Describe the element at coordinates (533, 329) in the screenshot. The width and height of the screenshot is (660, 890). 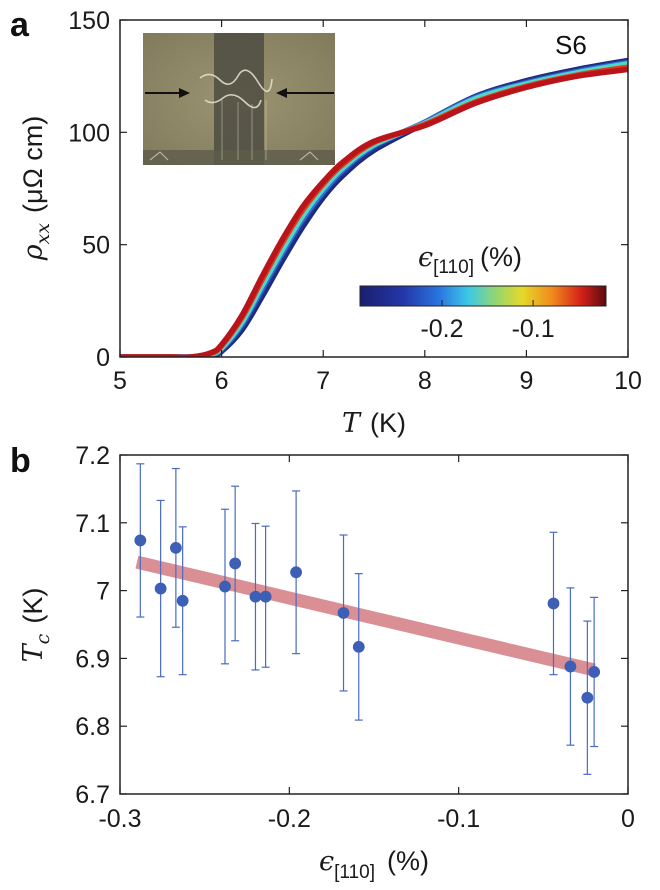
I see `colorbar-tick-label: -0.1` at that location.